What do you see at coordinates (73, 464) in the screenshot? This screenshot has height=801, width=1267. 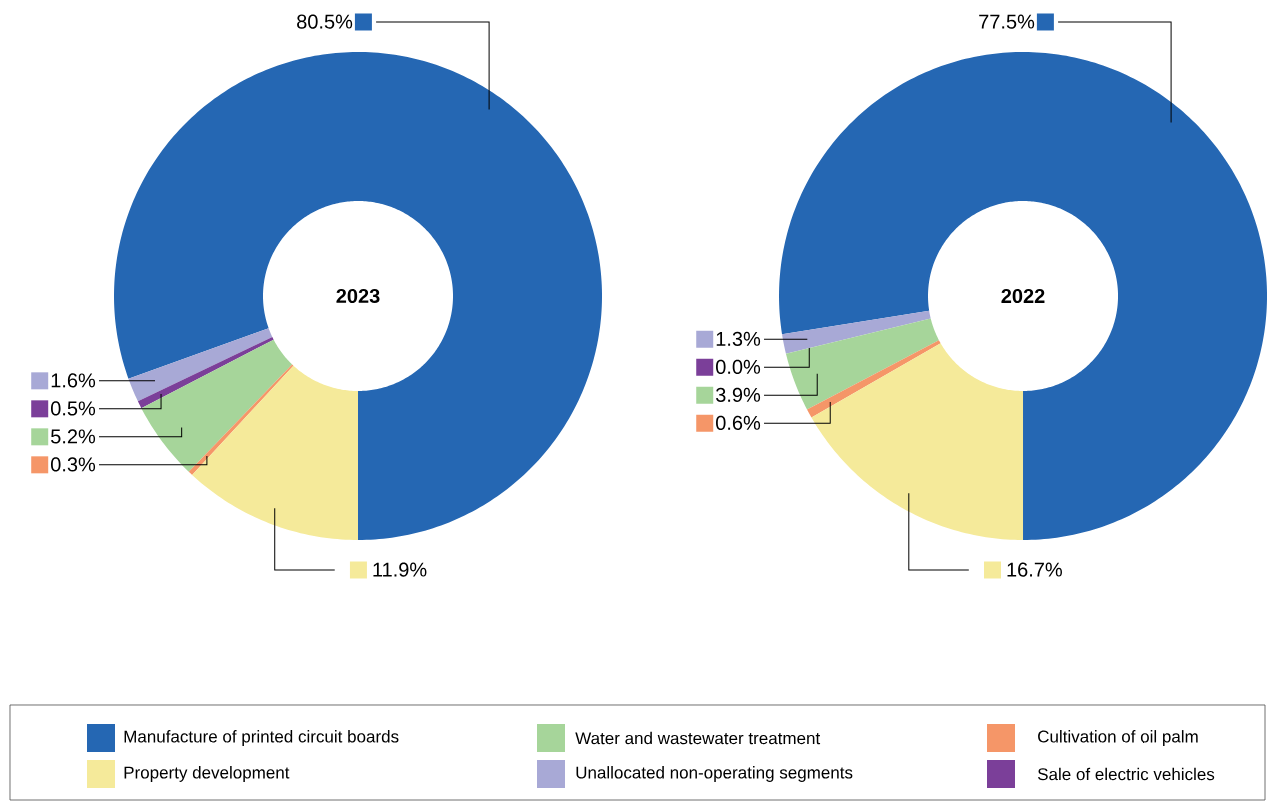 I see `data-label: 0.3%` at bounding box center [73, 464].